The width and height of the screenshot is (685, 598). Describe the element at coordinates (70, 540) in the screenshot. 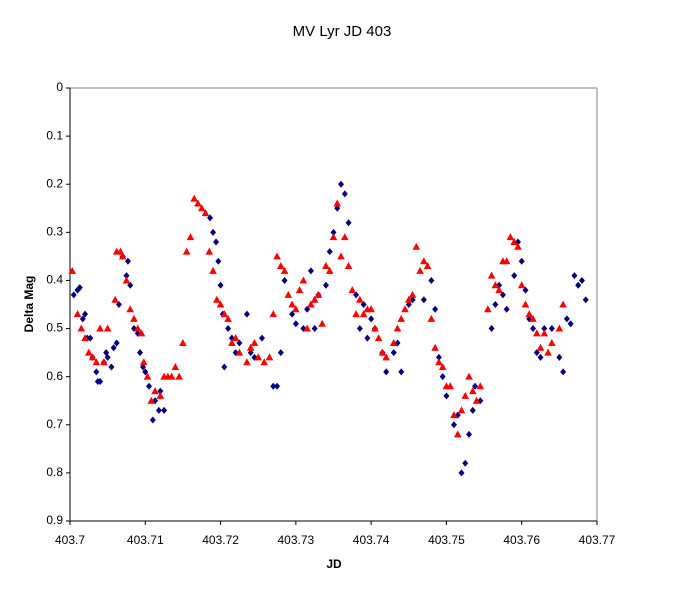

I see `x-tick-label: 403.7` at that location.